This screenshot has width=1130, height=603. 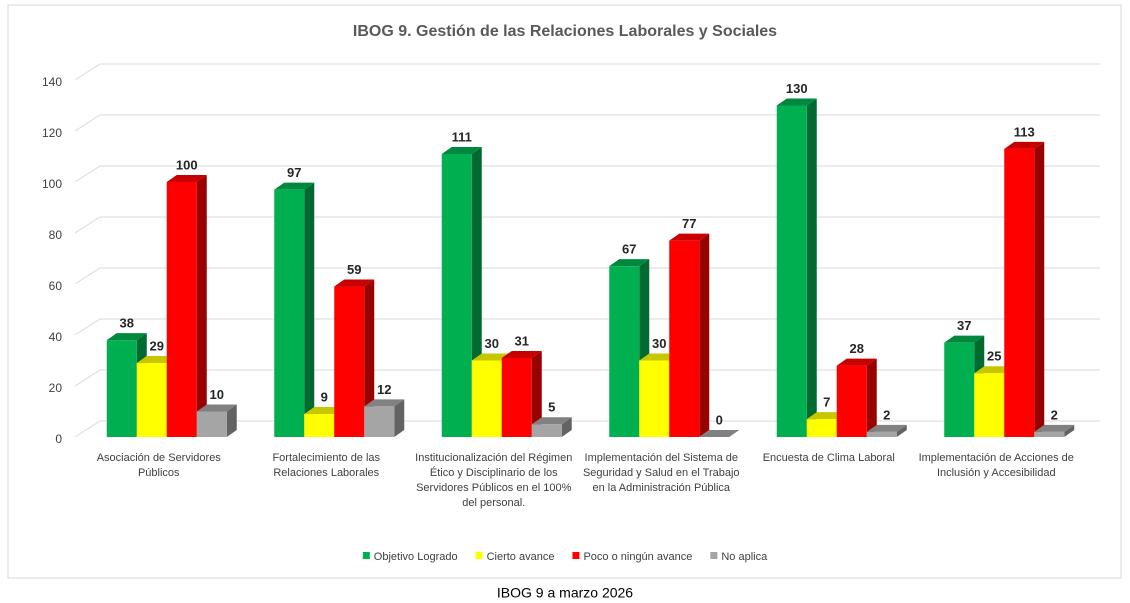 What do you see at coordinates (551, 407) in the screenshot?
I see `data-label: 5` at bounding box center [551, 407].